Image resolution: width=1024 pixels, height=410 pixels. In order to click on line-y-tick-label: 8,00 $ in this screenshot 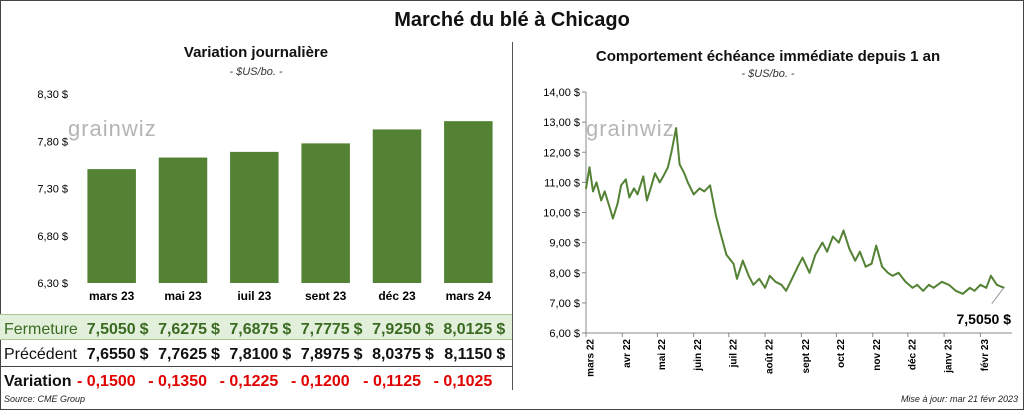, I will do `click(564, 274)`.